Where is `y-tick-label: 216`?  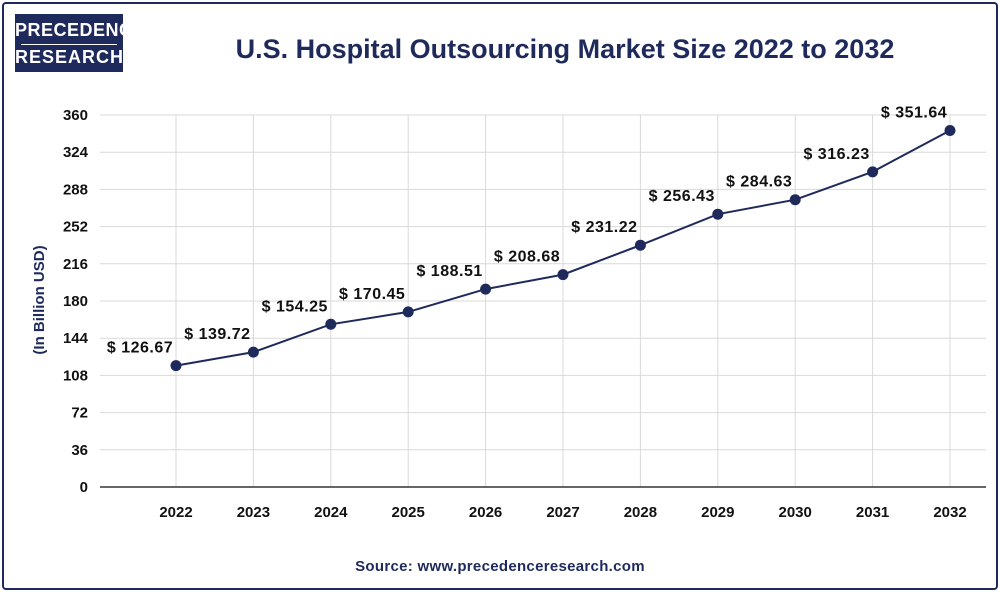 y-tick-label: 216 is located at coordinates (75, 264).